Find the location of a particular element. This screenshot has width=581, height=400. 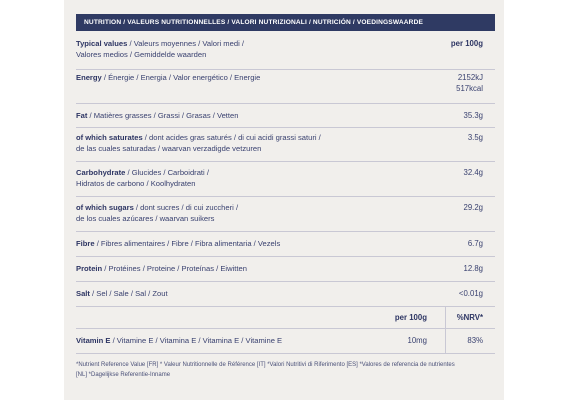

row-value: 3.5g is located at coordinates (475, 137).